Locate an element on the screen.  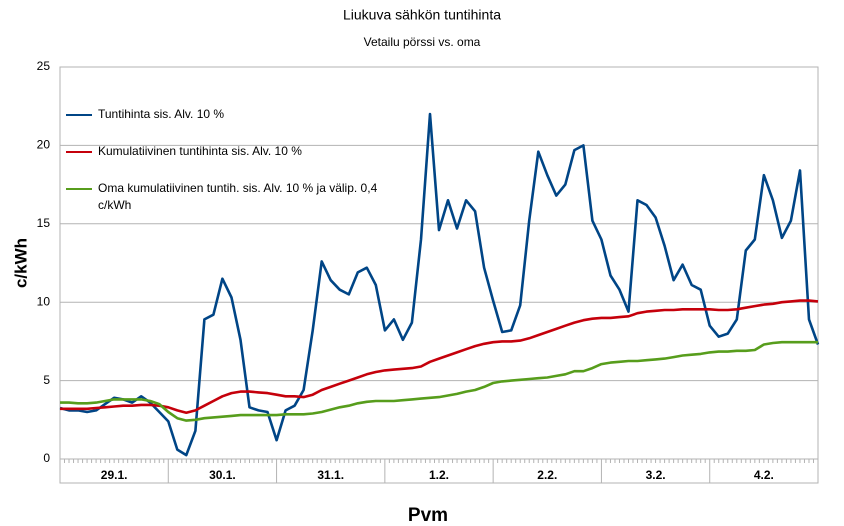
x-tick-label: 31.1. is located at coordinates (330, 475).